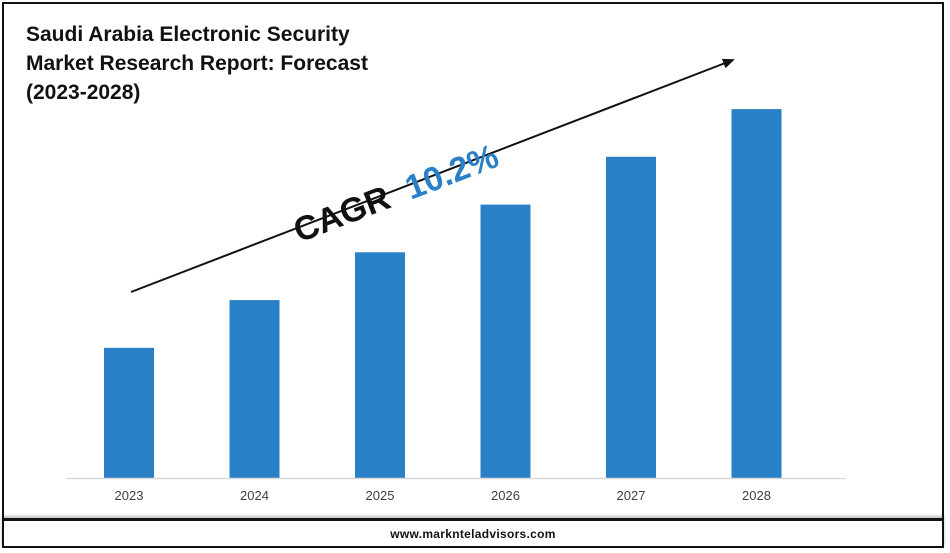 The image size is (950, 553). What do you see at coordinates (129, 495) in the screenshot?
I see `x-tick-label-2023: 2023` at bounding box center [129, 495].